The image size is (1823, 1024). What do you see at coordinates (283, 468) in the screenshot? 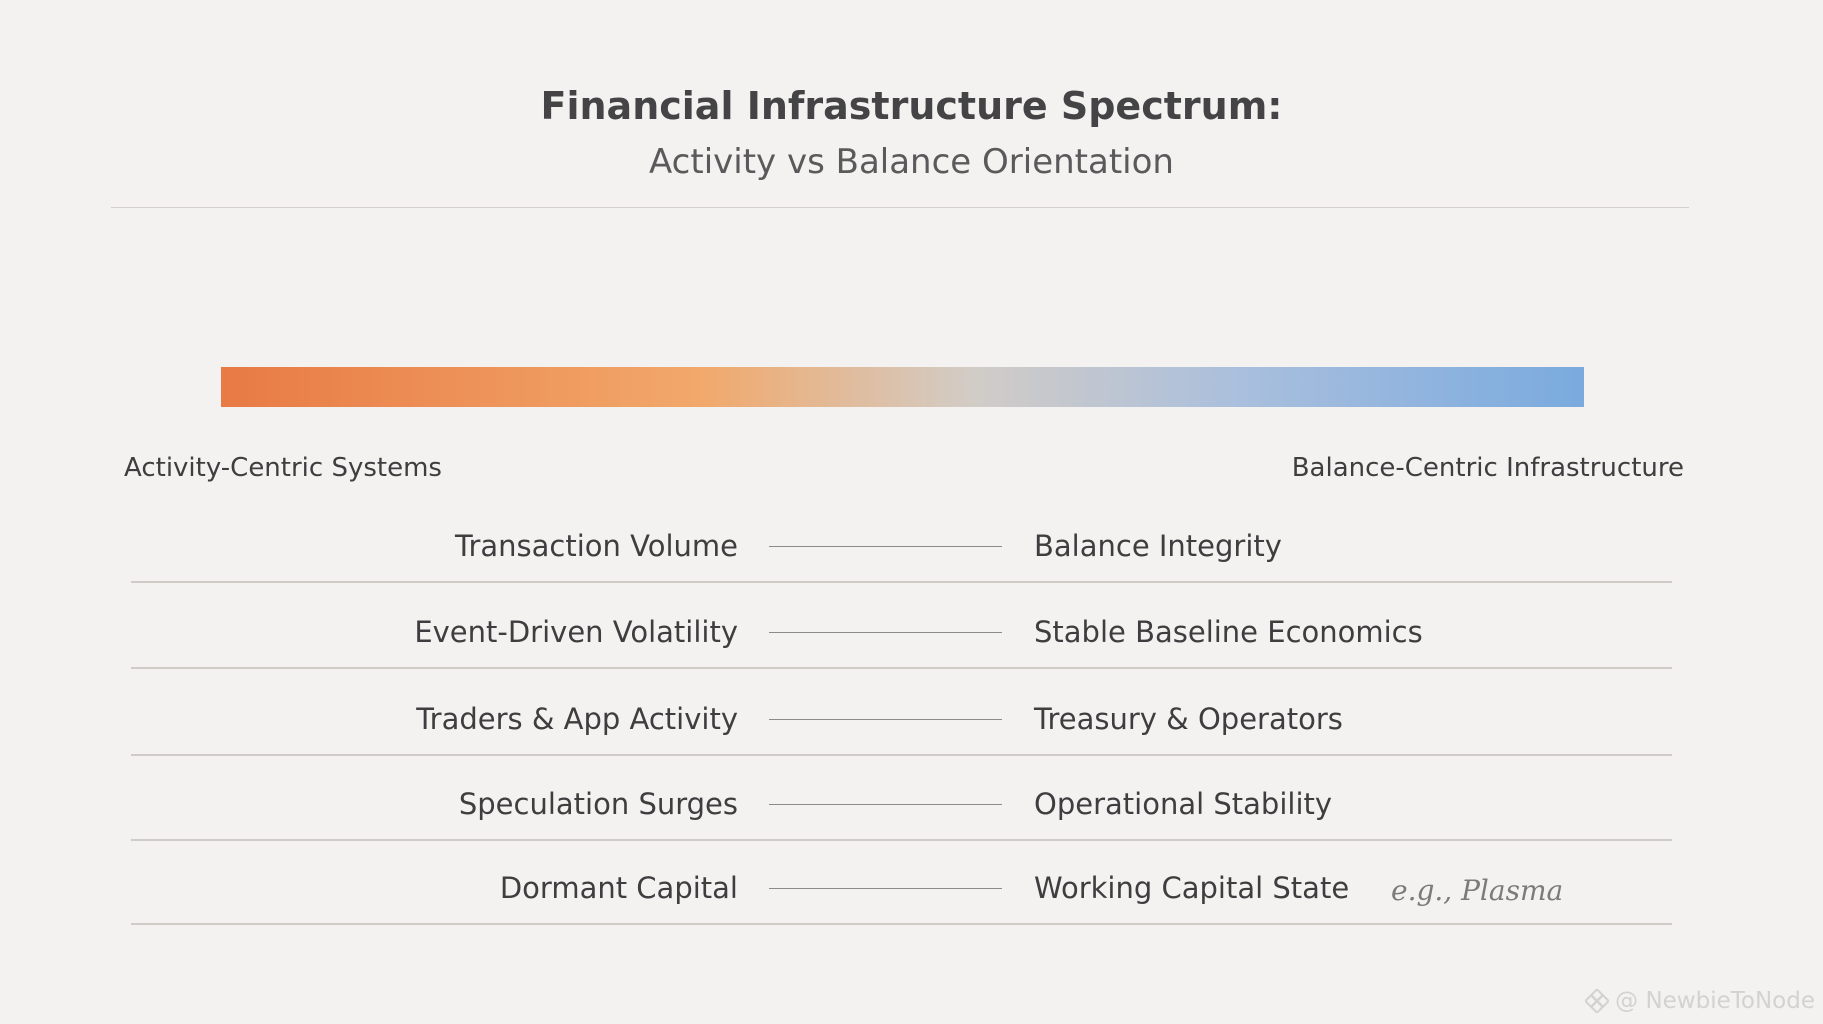
I see `spectrum-left-label: Activity-Centric Systems` at bounding box center [283, 468].